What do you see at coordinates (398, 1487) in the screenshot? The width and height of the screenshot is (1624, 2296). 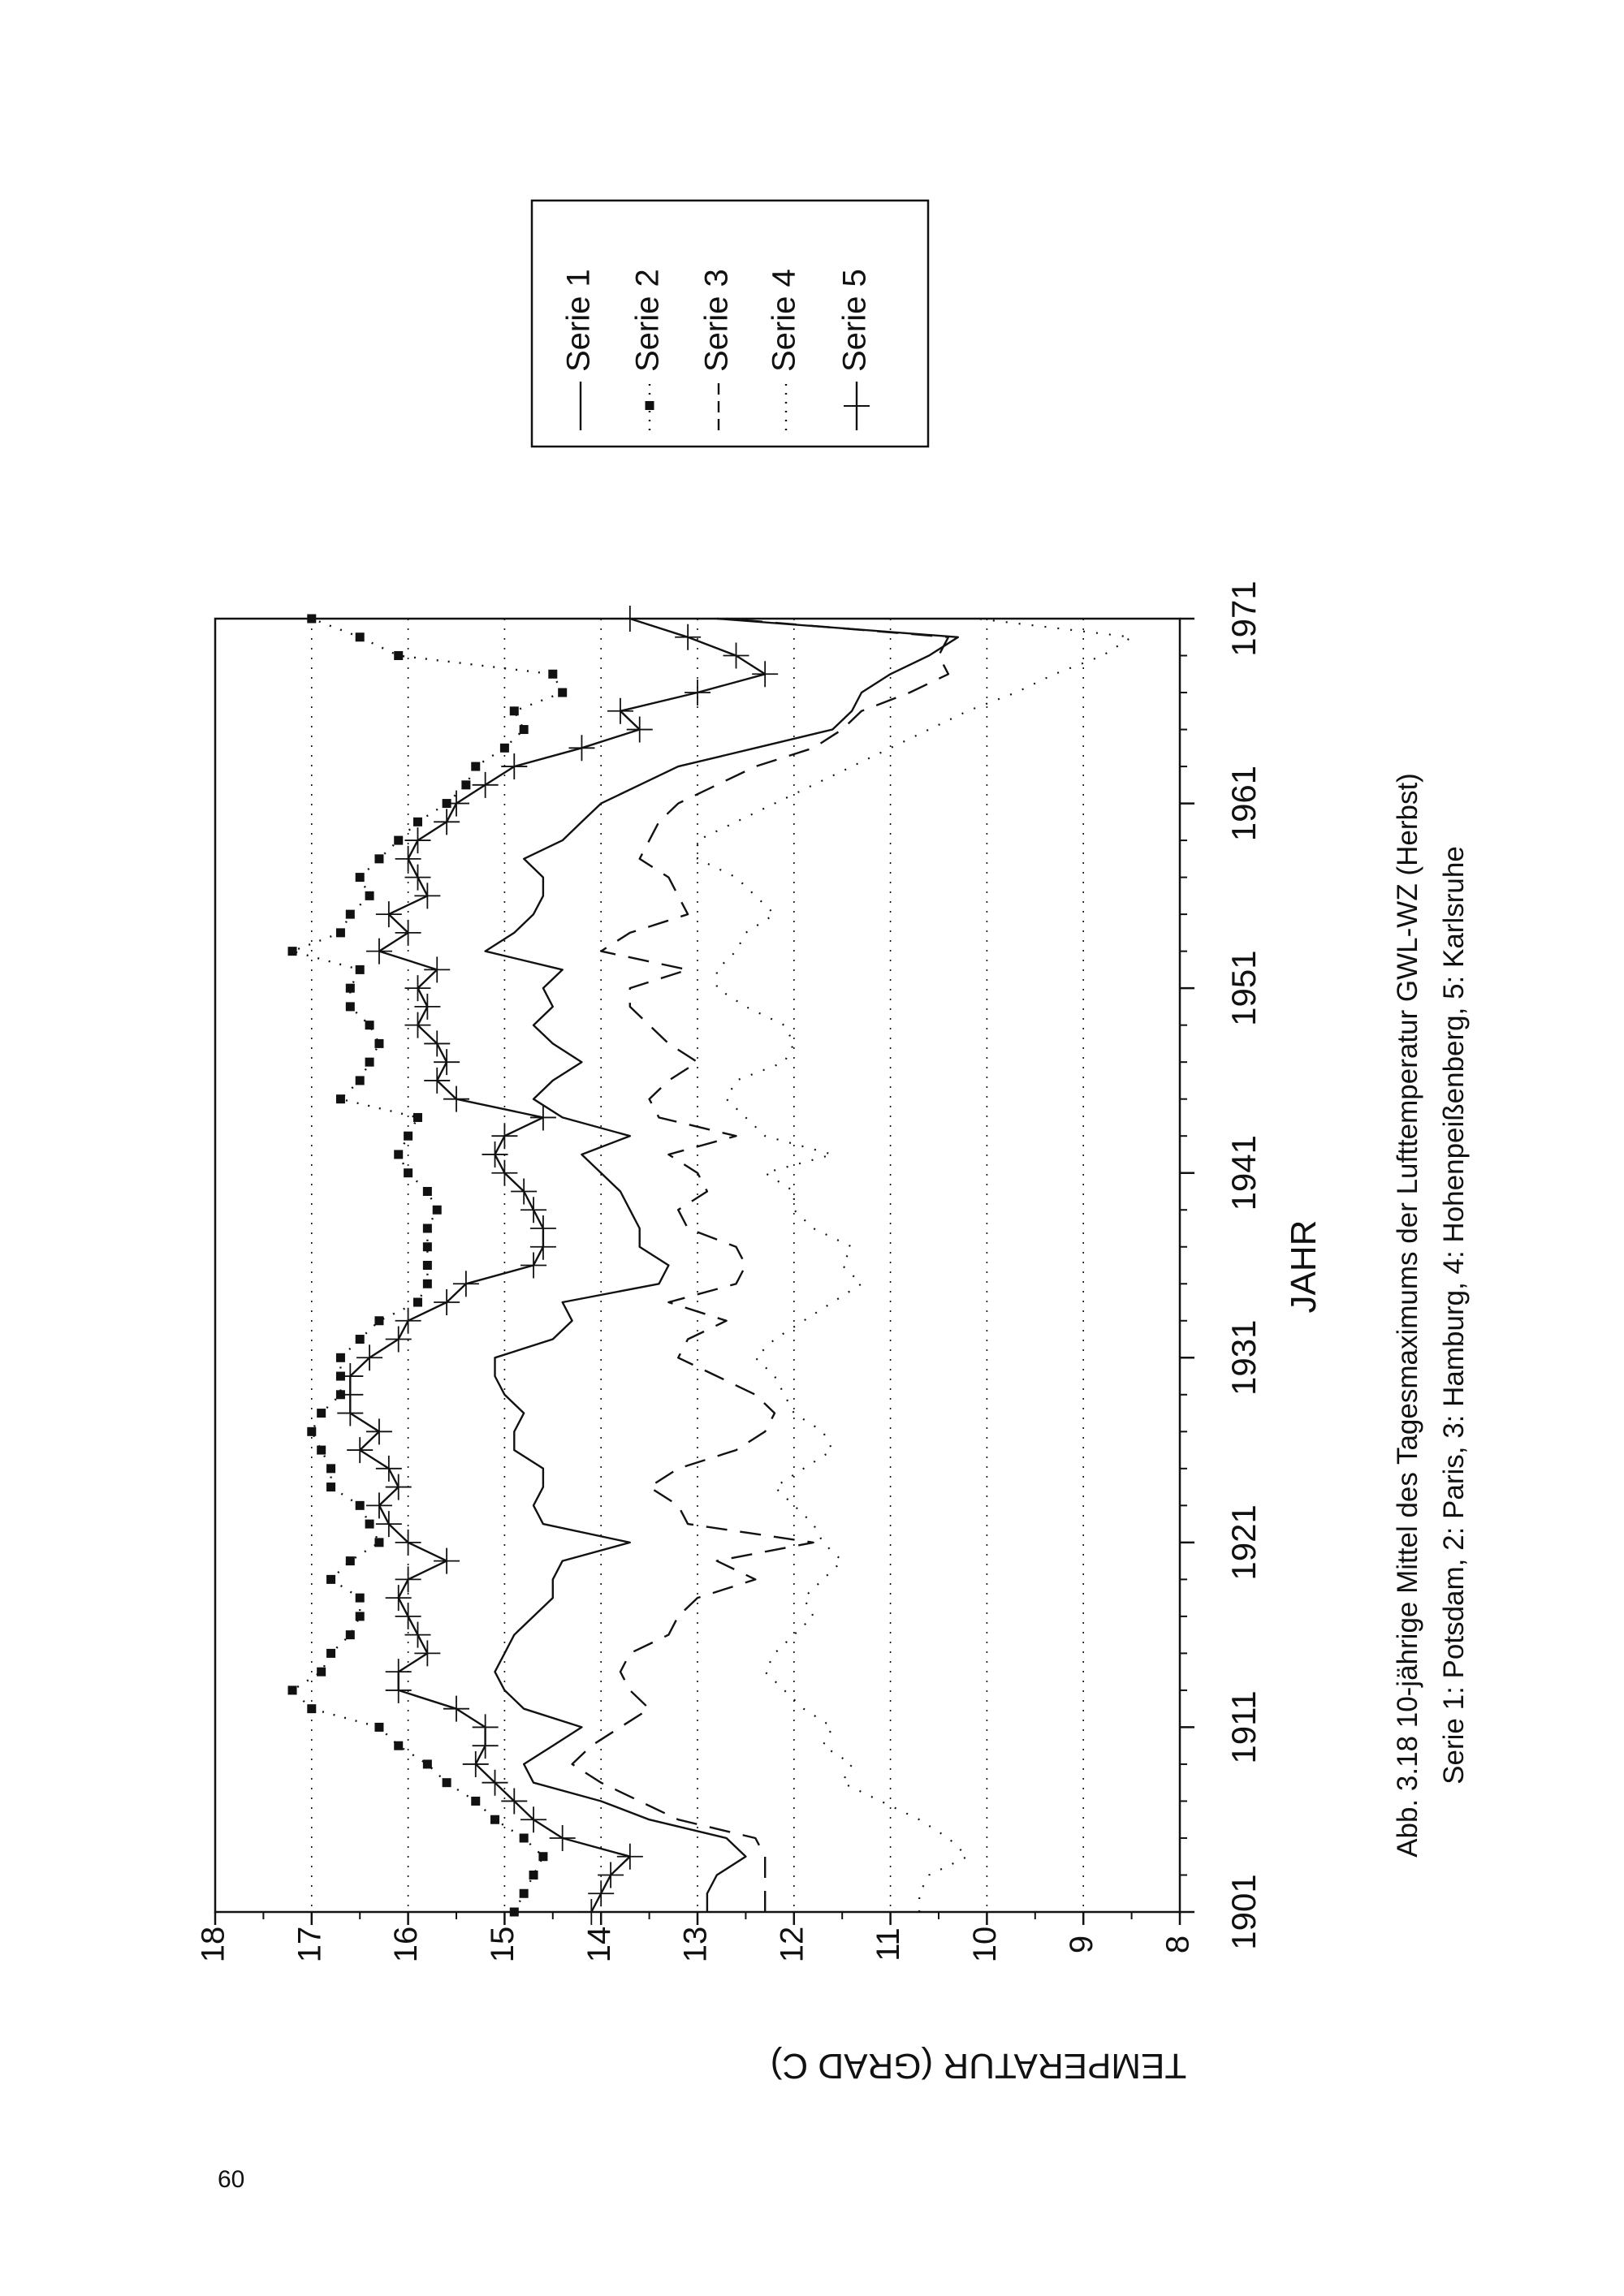 I see `series-5-point-1924` at bounding box center [398, 1487].